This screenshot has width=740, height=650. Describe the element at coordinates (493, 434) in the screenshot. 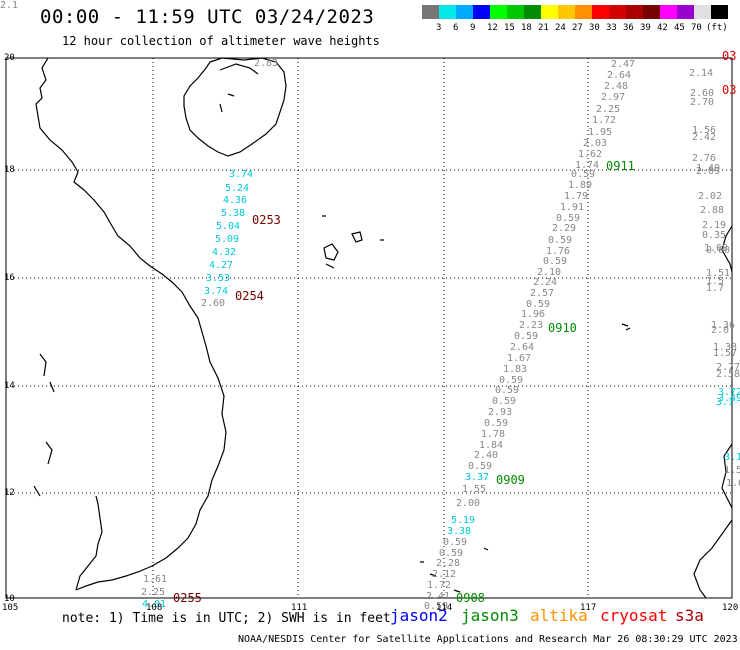

I see `wave-height-value: 1.78` at that location.